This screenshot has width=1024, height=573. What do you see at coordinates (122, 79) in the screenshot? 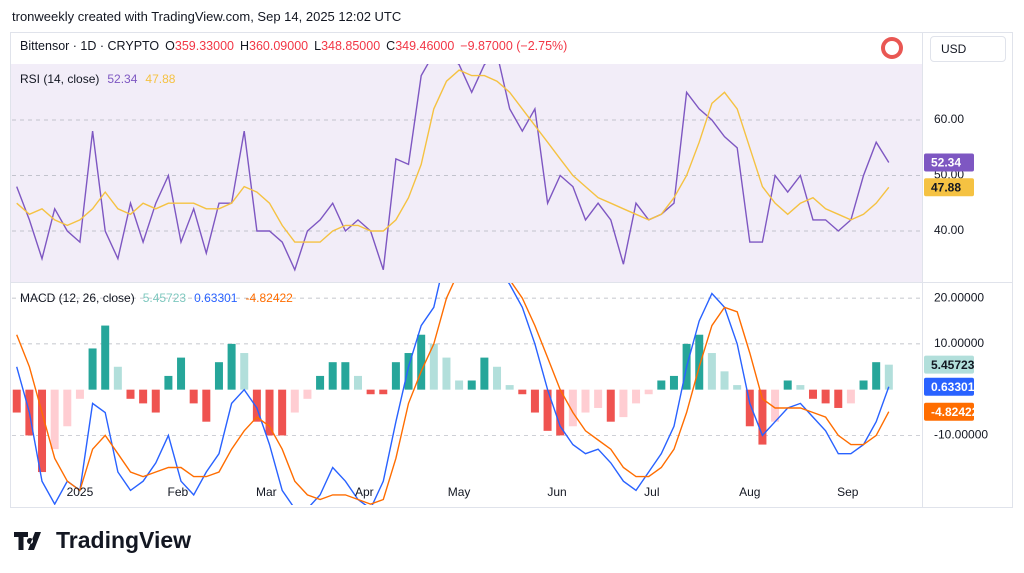
I see `legend-value: 52.34` at bounding box center [122, 79].